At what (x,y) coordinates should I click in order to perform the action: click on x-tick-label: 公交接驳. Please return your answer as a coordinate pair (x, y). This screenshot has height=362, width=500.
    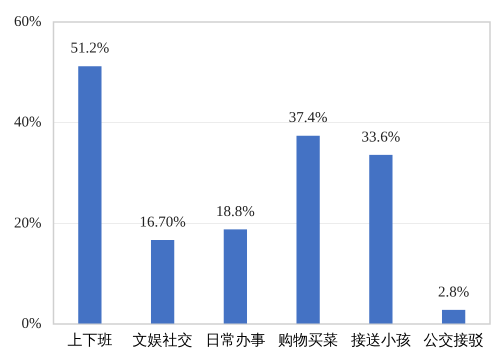
    Looking at the image, I should click on (454, 339).